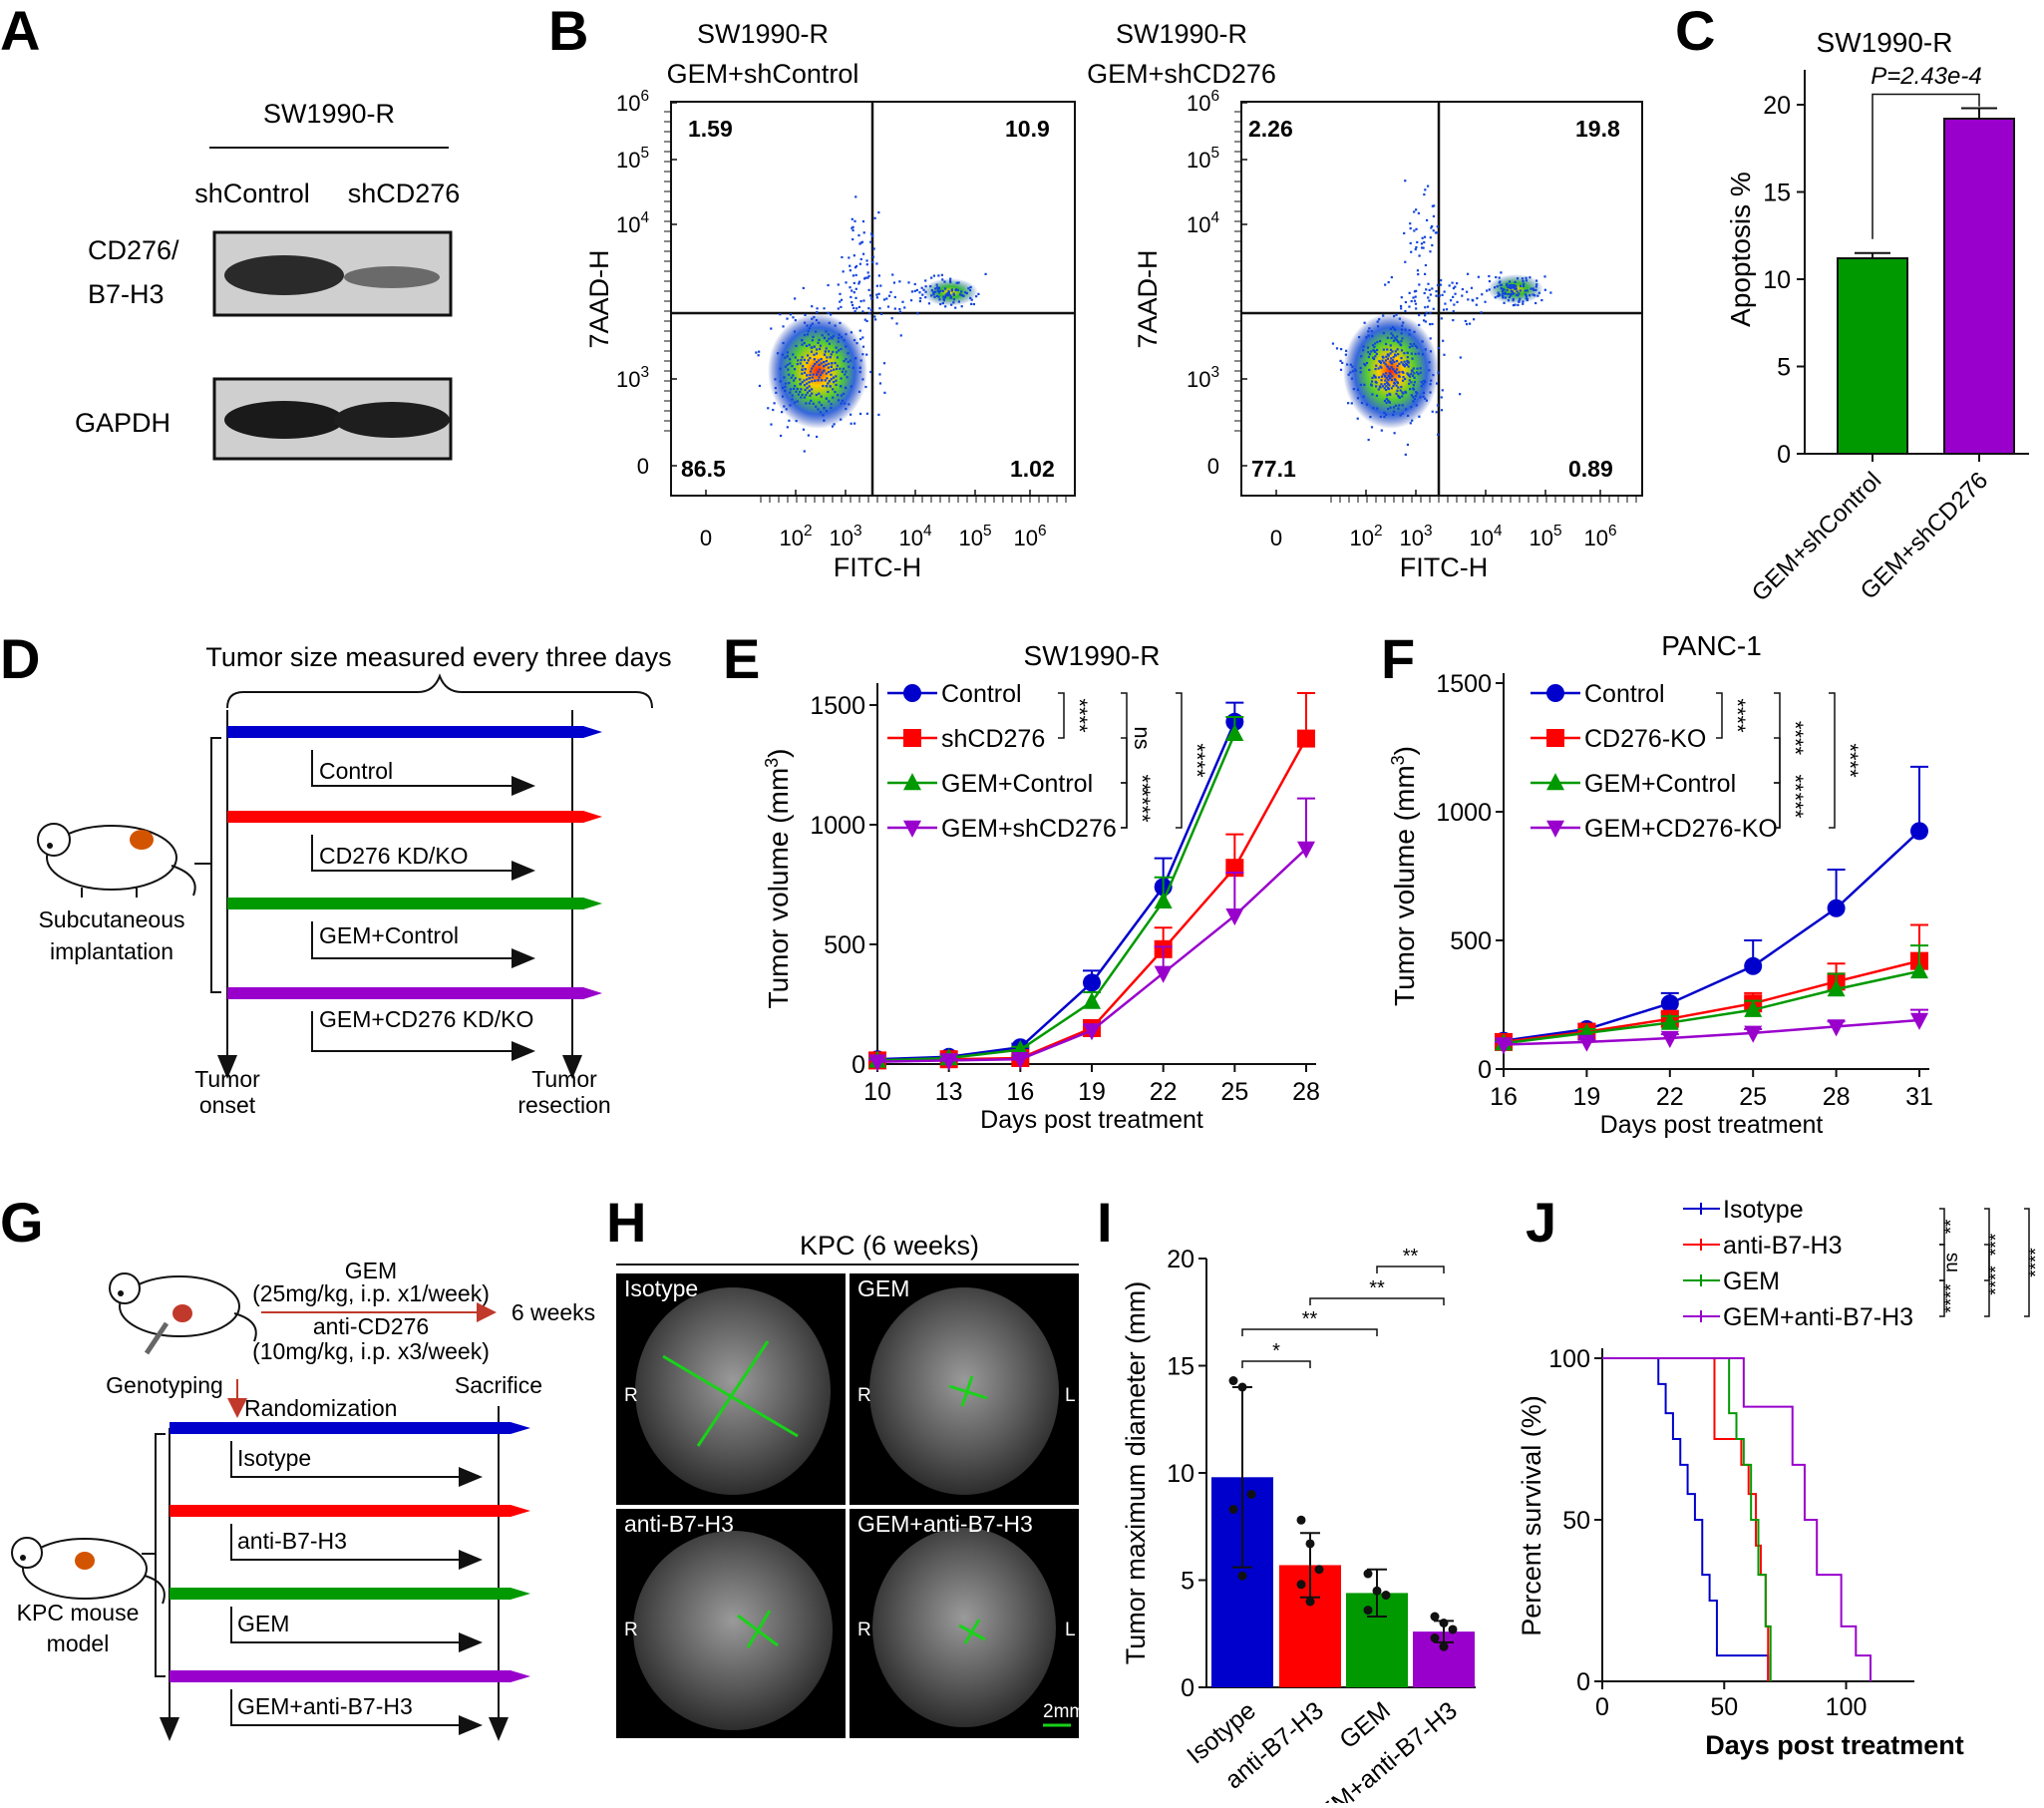 The width and height of the screenshot is (2044, 1808). What do you see at coordinates (1180, 1367) in the screenshot?
I see `y-tick-label: 15` at bounding box center [1180, 1367].